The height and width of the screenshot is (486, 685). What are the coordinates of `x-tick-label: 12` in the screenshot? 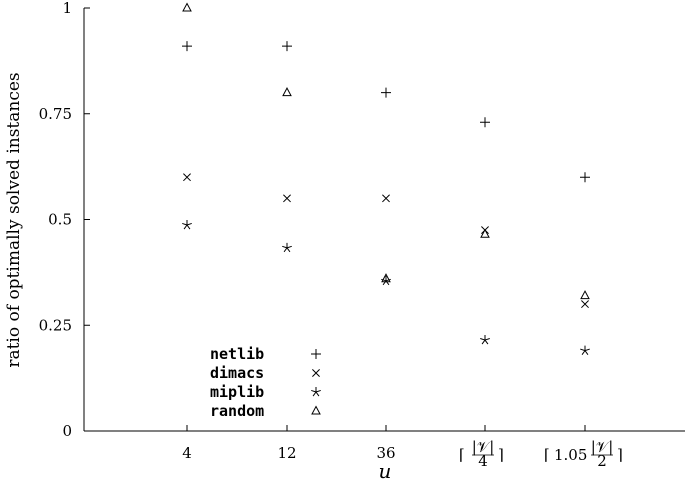 It's located at (286, 453).